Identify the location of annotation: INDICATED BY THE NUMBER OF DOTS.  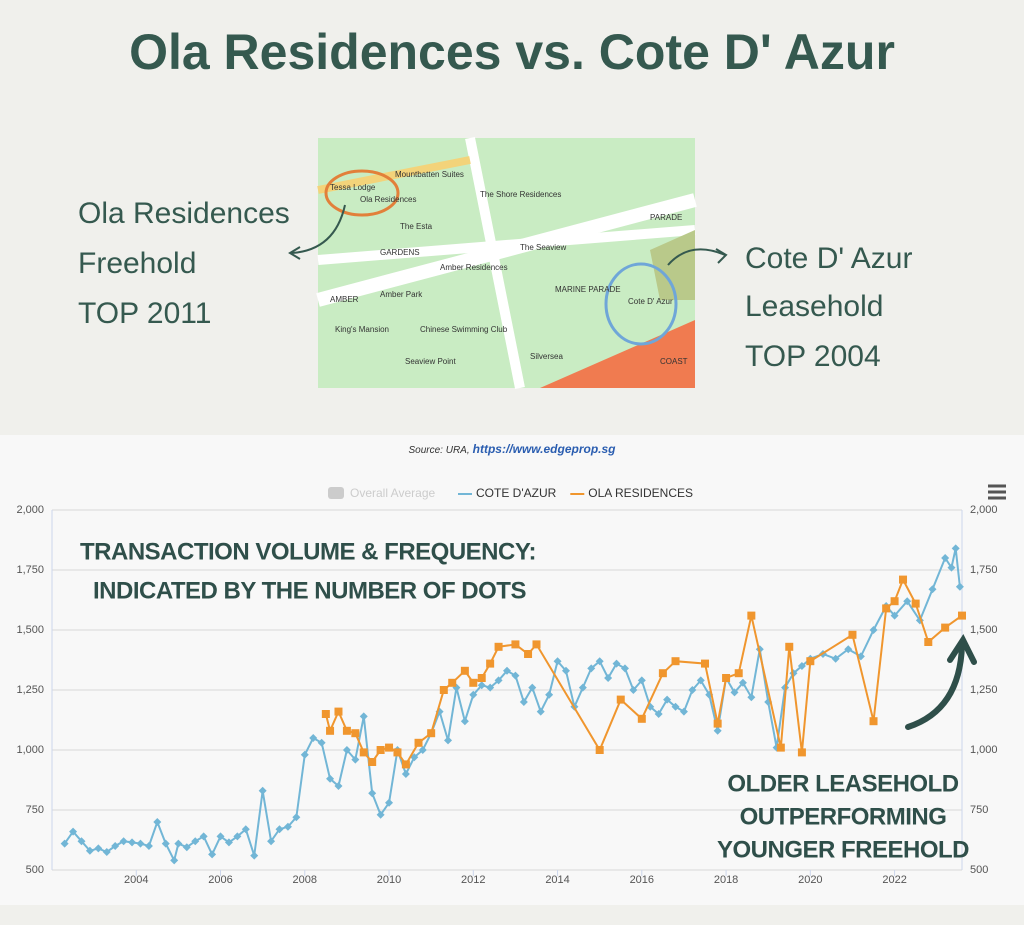
(309, 590).